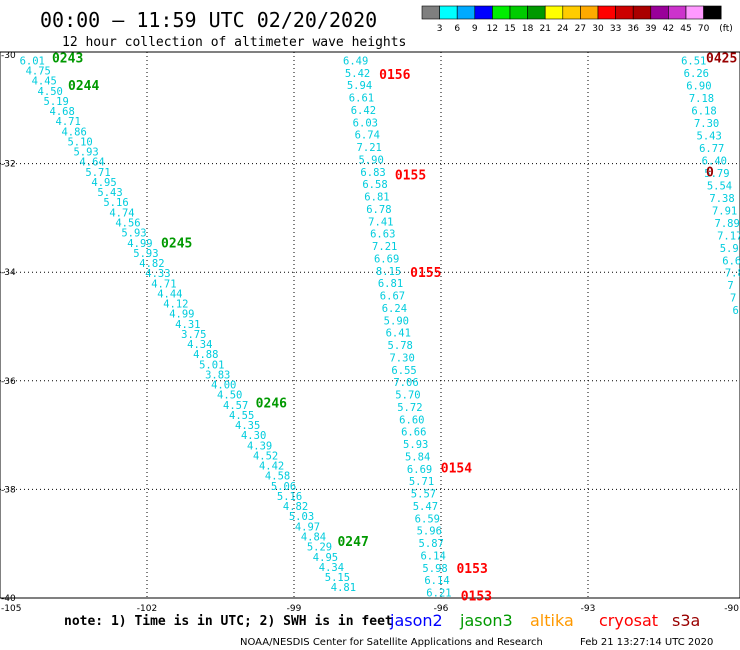 The width and height of the screenshot is (740, 650). What do you see at coordinates (163, 284) in the screenshot?
I see `wave-height-label: 4.71` at bounding box center [163, 284].